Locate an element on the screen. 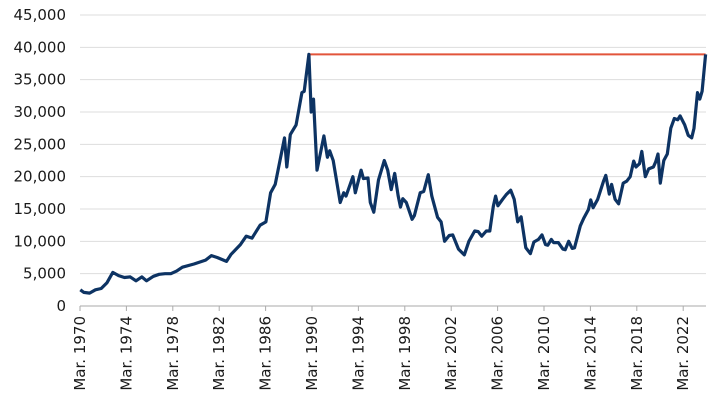 Image resolution: width=721 pixels, height=418 pixels. y-tick-label: 40,000 is located at coordinates (40, 47).